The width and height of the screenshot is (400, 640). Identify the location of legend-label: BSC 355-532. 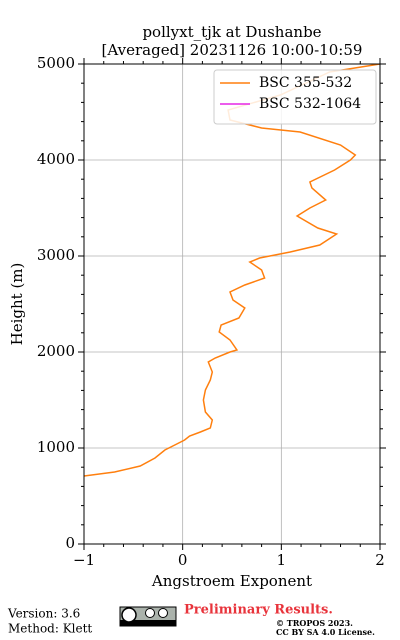
(305, 83).